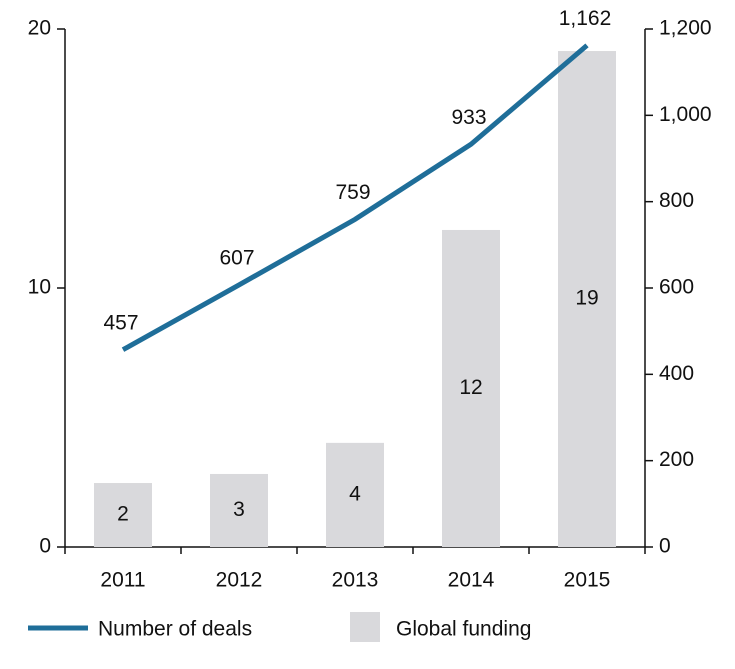 Image resolution: width=735 pixels, height=669 pixels. What do you see at coordinates (175, 629) in the screenshot?
I see `legend-label: Number of deals` at bounding box center [175, 629].